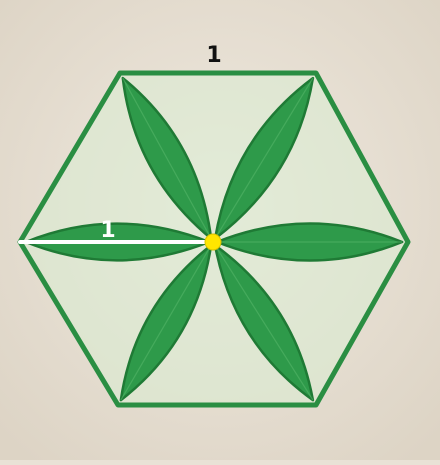  Describe the element at coordinates (213, 55) in the screenshot. I see `top-side-length-label: 1` at that location.